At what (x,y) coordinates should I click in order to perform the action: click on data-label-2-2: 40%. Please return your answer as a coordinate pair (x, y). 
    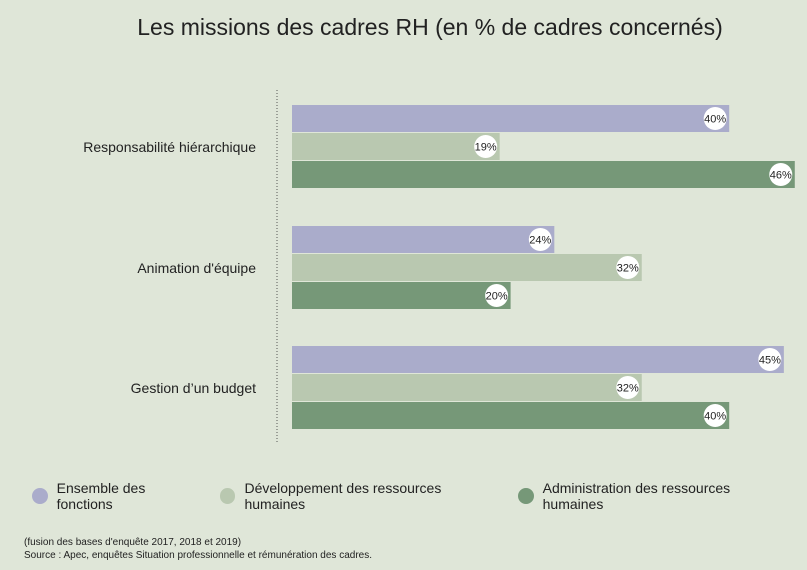
    Looking at the image, I should click on (715, 417).